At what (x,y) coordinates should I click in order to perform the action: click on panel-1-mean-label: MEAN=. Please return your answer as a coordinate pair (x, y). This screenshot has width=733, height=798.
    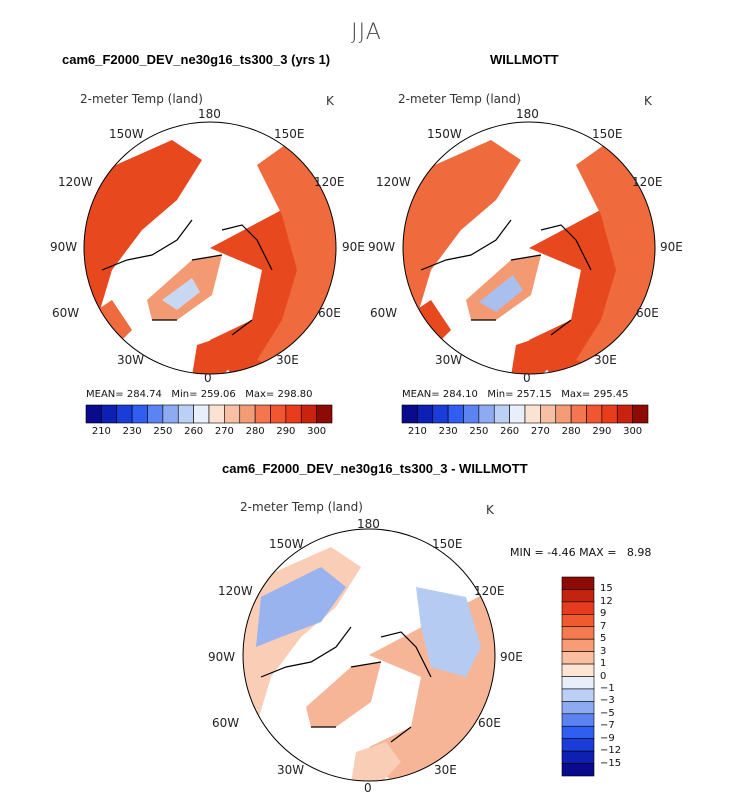
    Looking at the image, I should click on (105, 394).